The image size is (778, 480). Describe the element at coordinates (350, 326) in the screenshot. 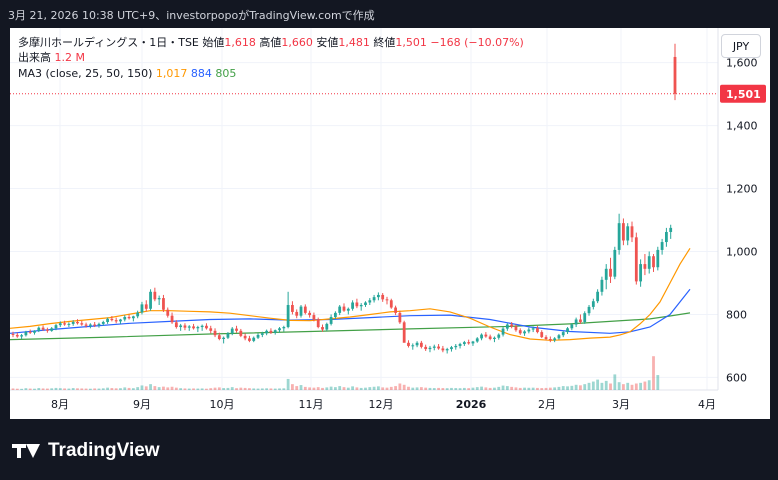

I see `ma150-line` at that location.